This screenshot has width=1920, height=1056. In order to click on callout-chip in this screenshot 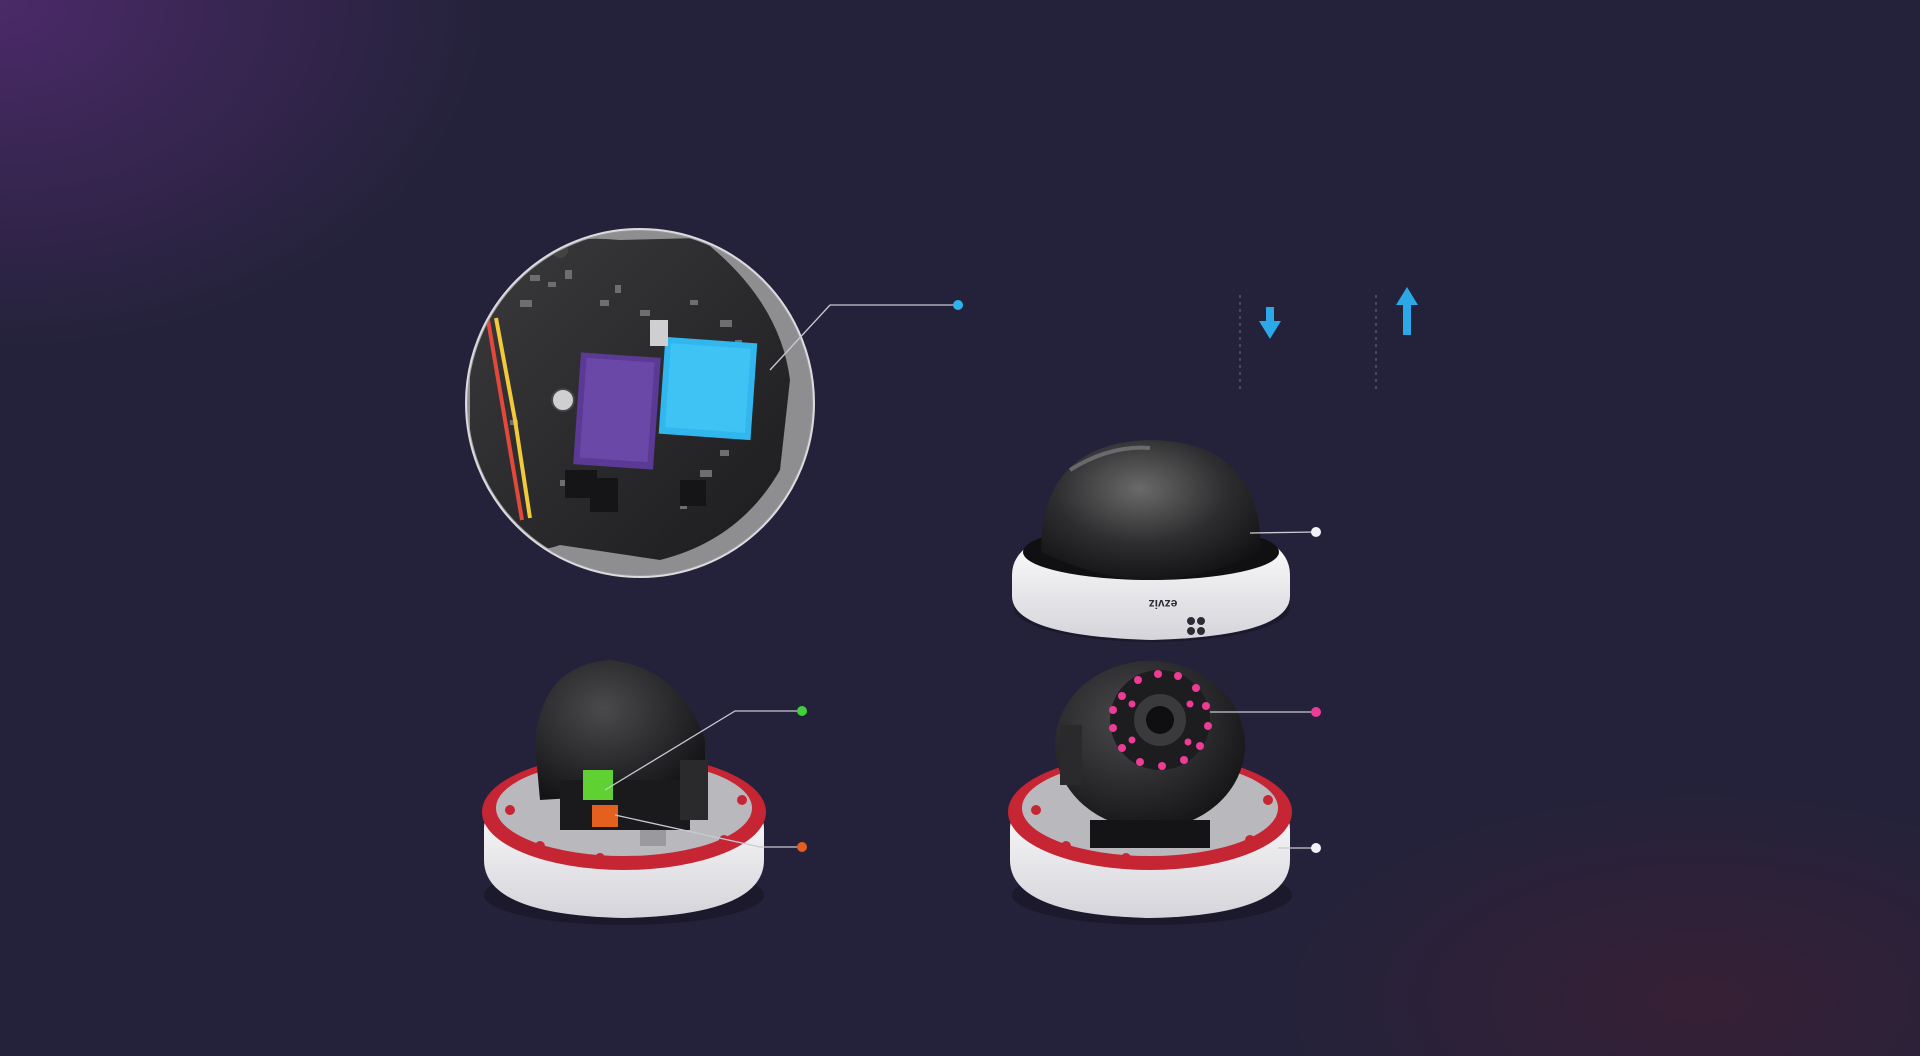, I will do `click(866, 335)`.